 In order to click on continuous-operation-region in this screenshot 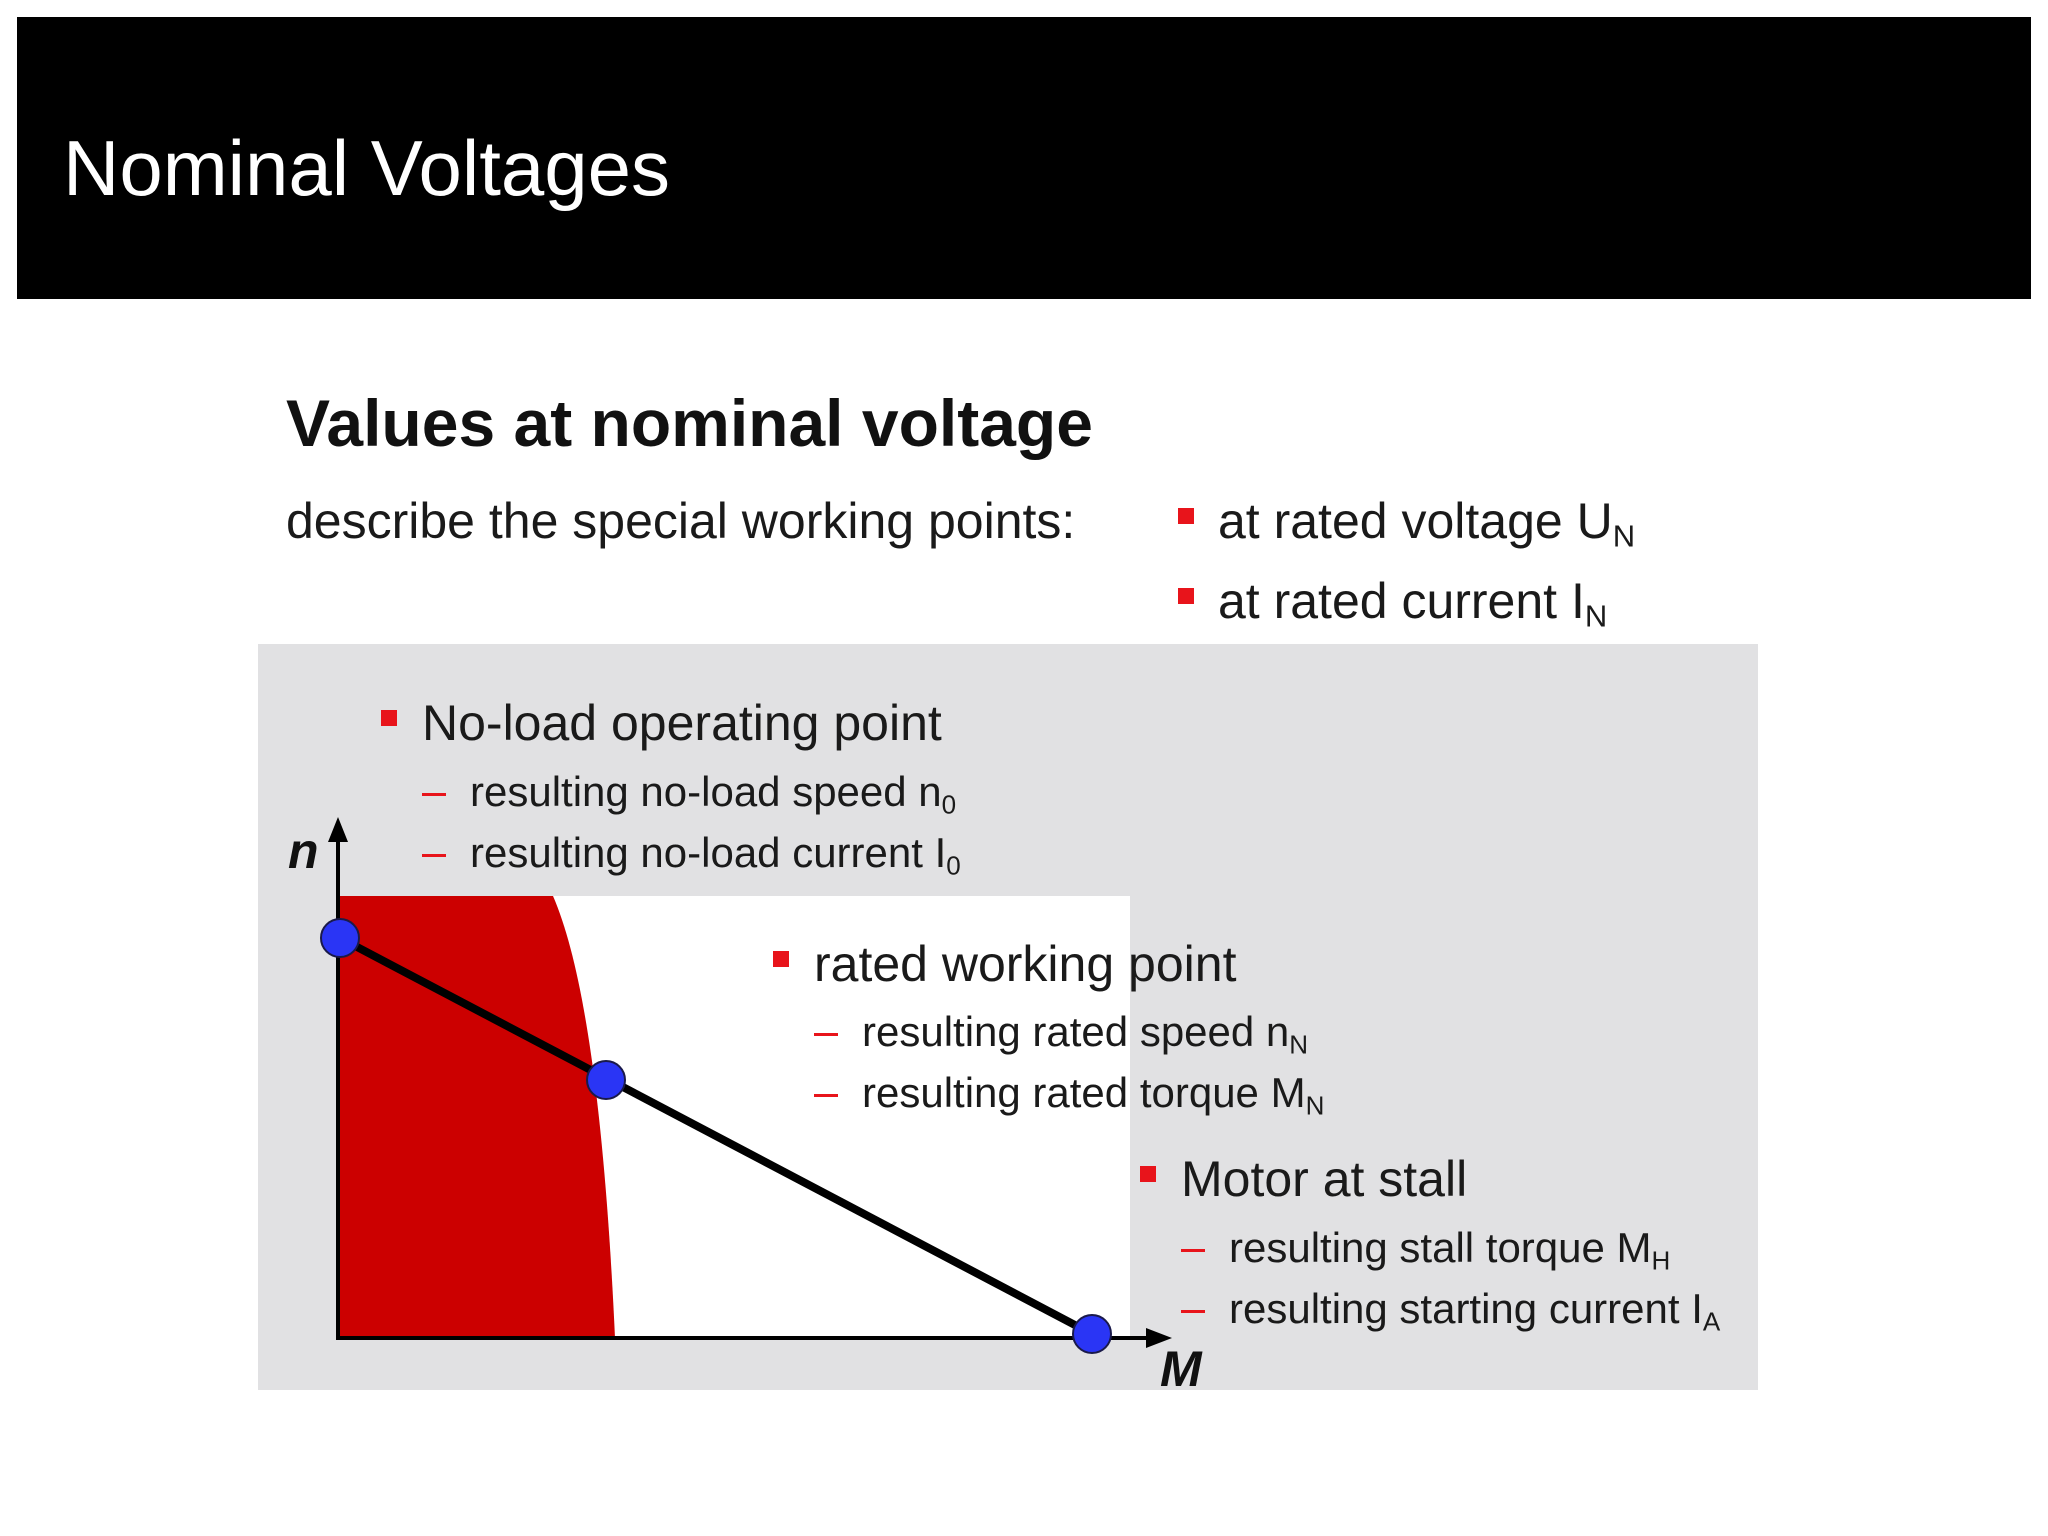, I will do `click(476, 1117)`.